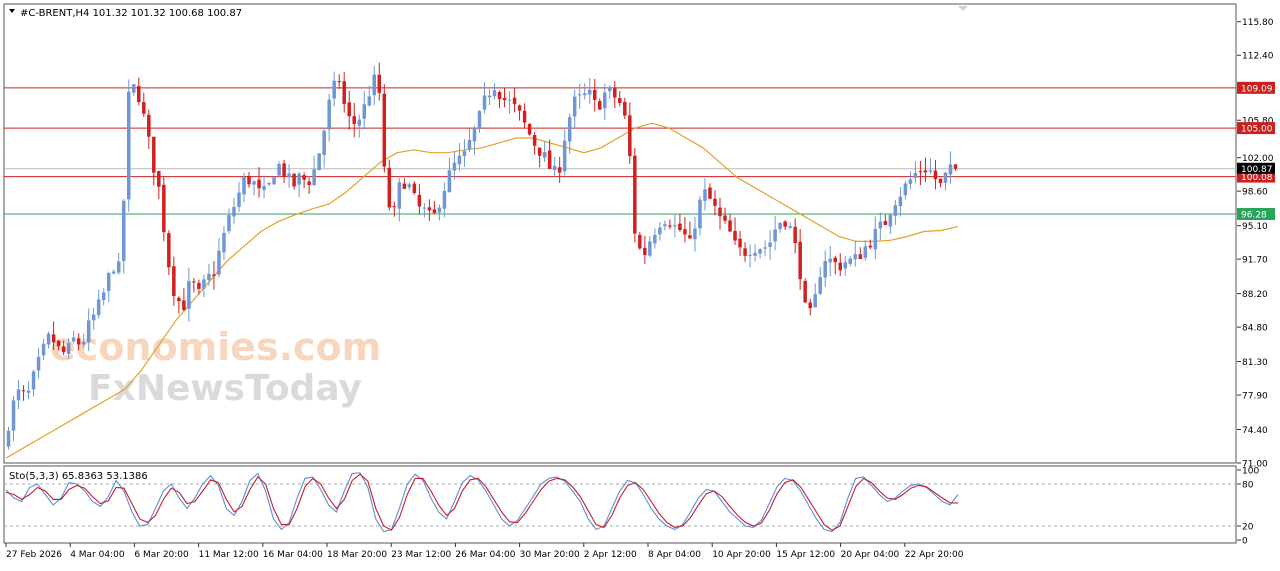  Describe the element at coordinates (1257, 170) in the screenshot. I see `current-price-label: 100.87` at that location.